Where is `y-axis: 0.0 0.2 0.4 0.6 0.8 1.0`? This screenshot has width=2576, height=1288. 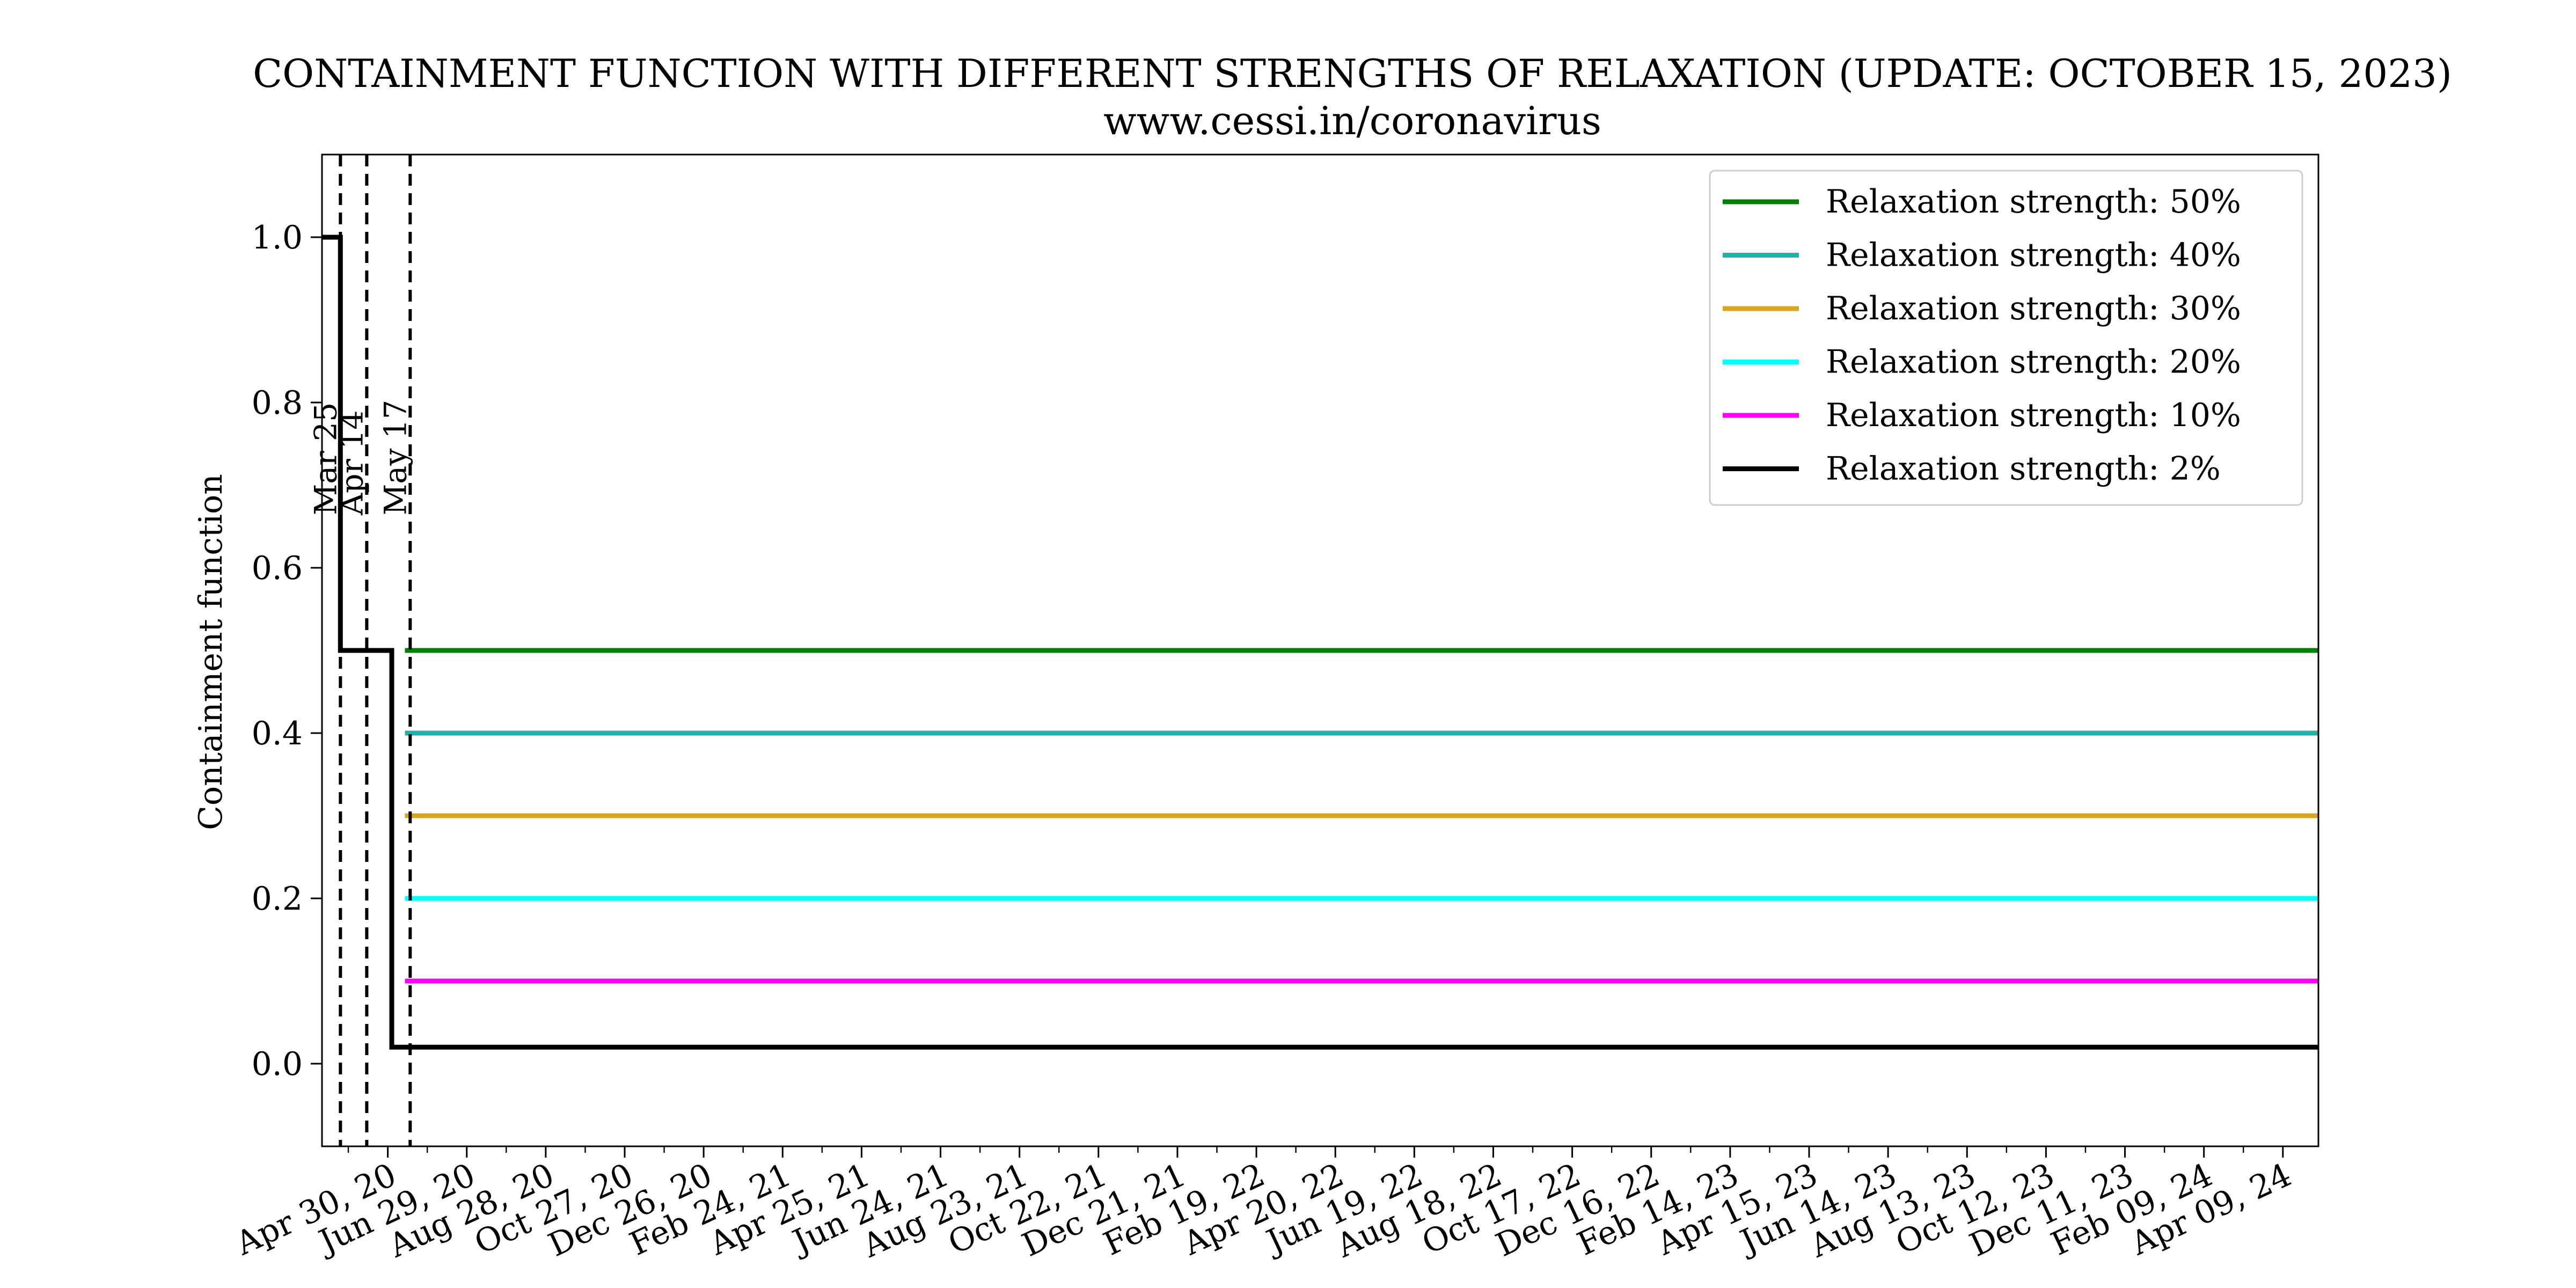
y-axis: 0.0 0.2 0.4 0.6 0.8 1.0 is located at coordinates (287, 651).